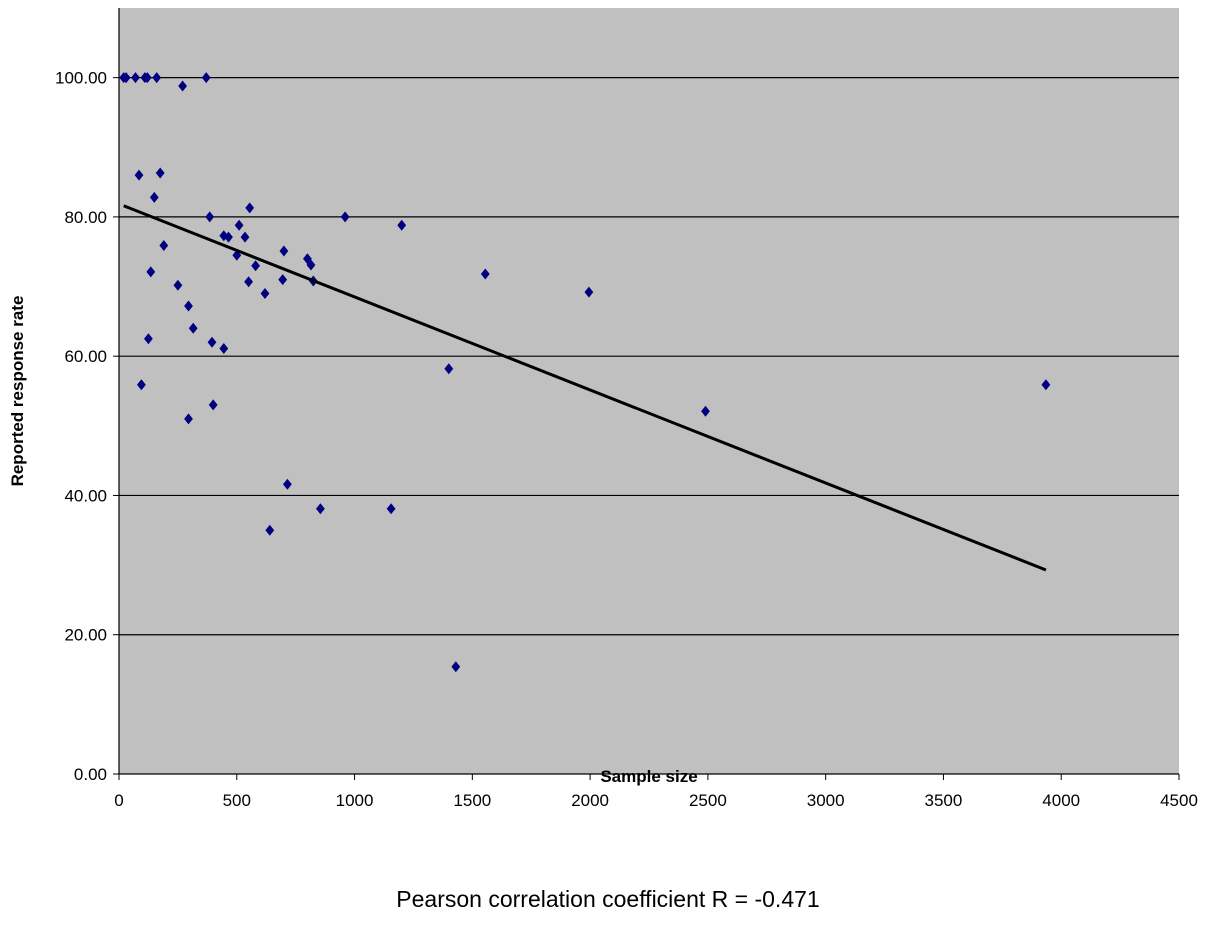  What do you see at coordinates (90, 774) in the screenshot?
I see `y-tick-label-0: 0.00` at bounding box center [90, 774].